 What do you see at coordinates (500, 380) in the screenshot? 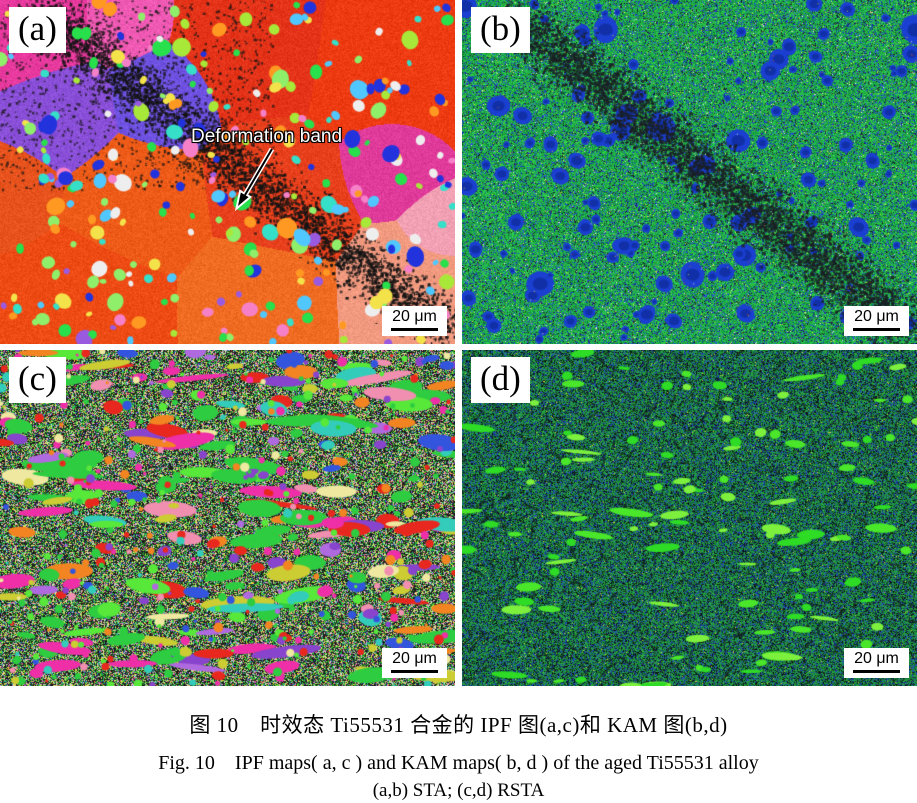
I see `panel-label-d: (d)` at bounding box center [500, 380].